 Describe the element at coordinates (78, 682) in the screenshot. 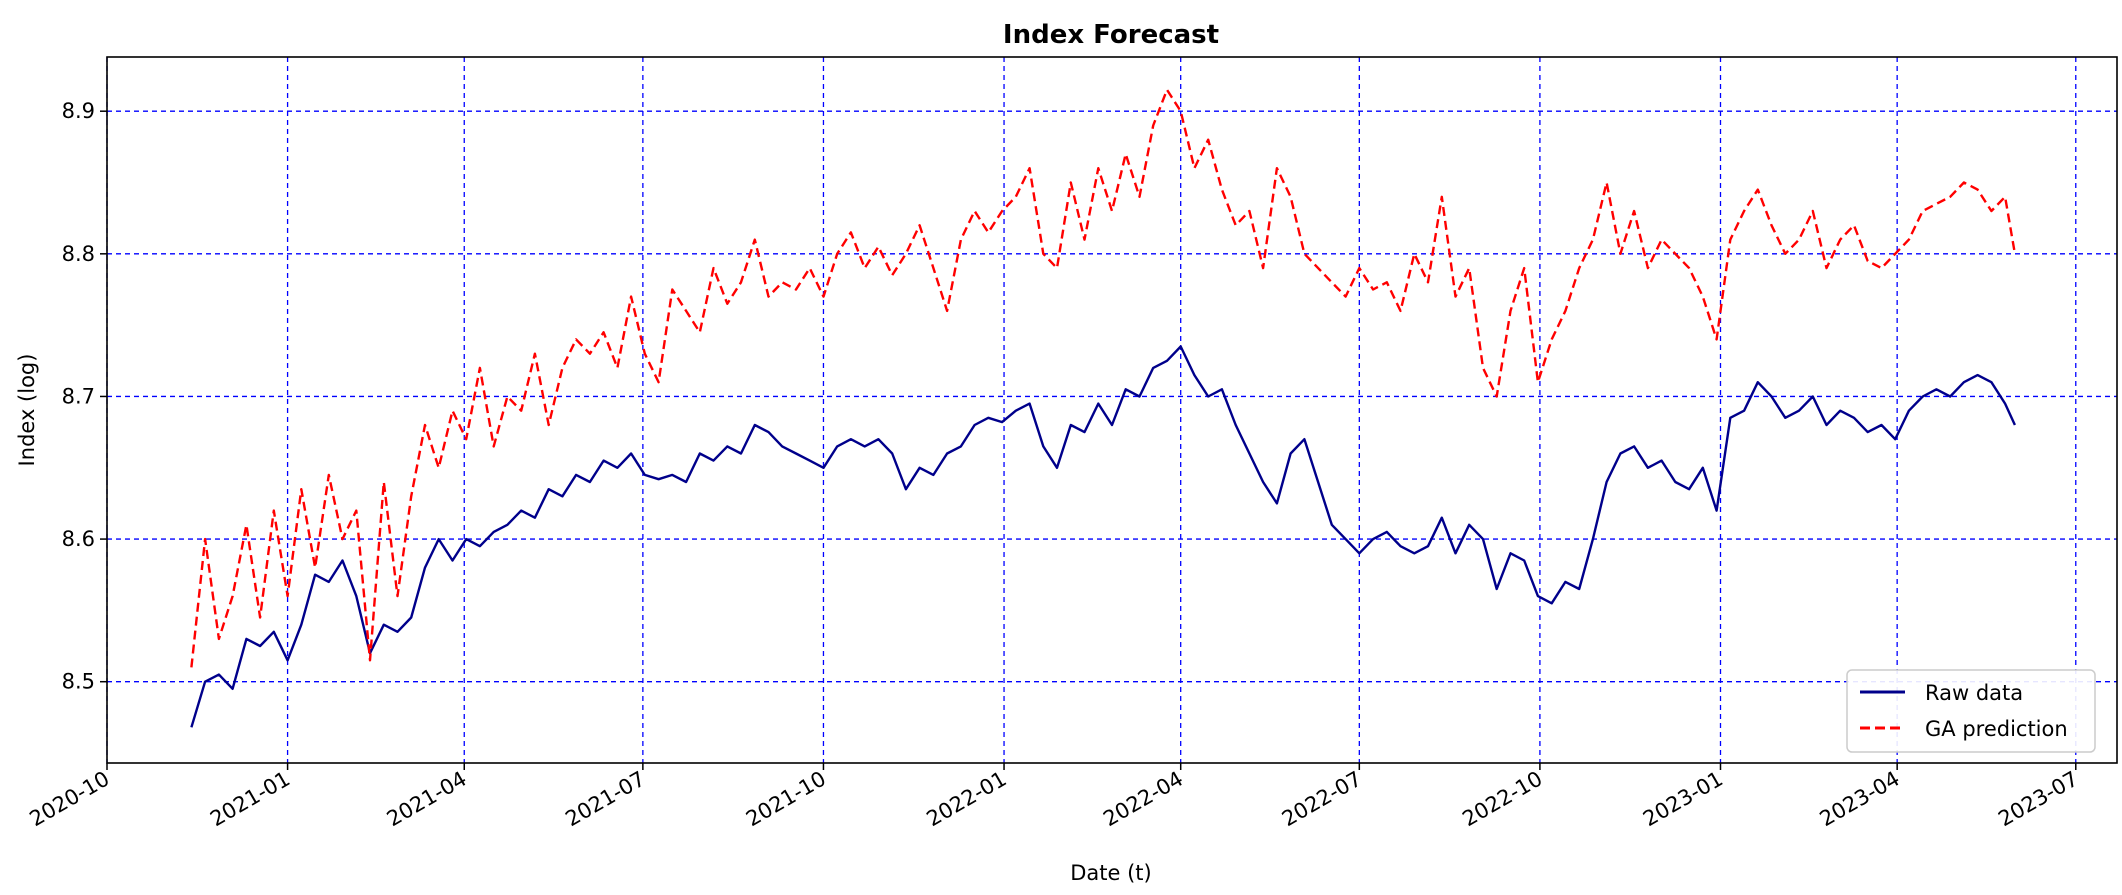

I see `y-tick-label: 8.5` at that location.